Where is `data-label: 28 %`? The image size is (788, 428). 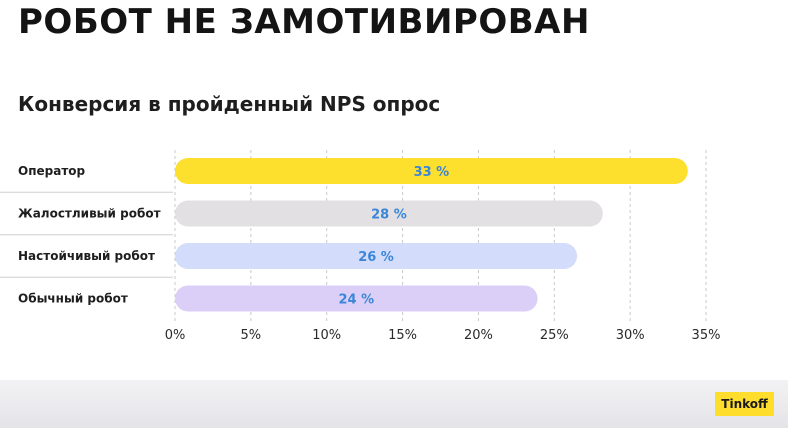
data-label: 28 % is located at coordinates (389, 215).